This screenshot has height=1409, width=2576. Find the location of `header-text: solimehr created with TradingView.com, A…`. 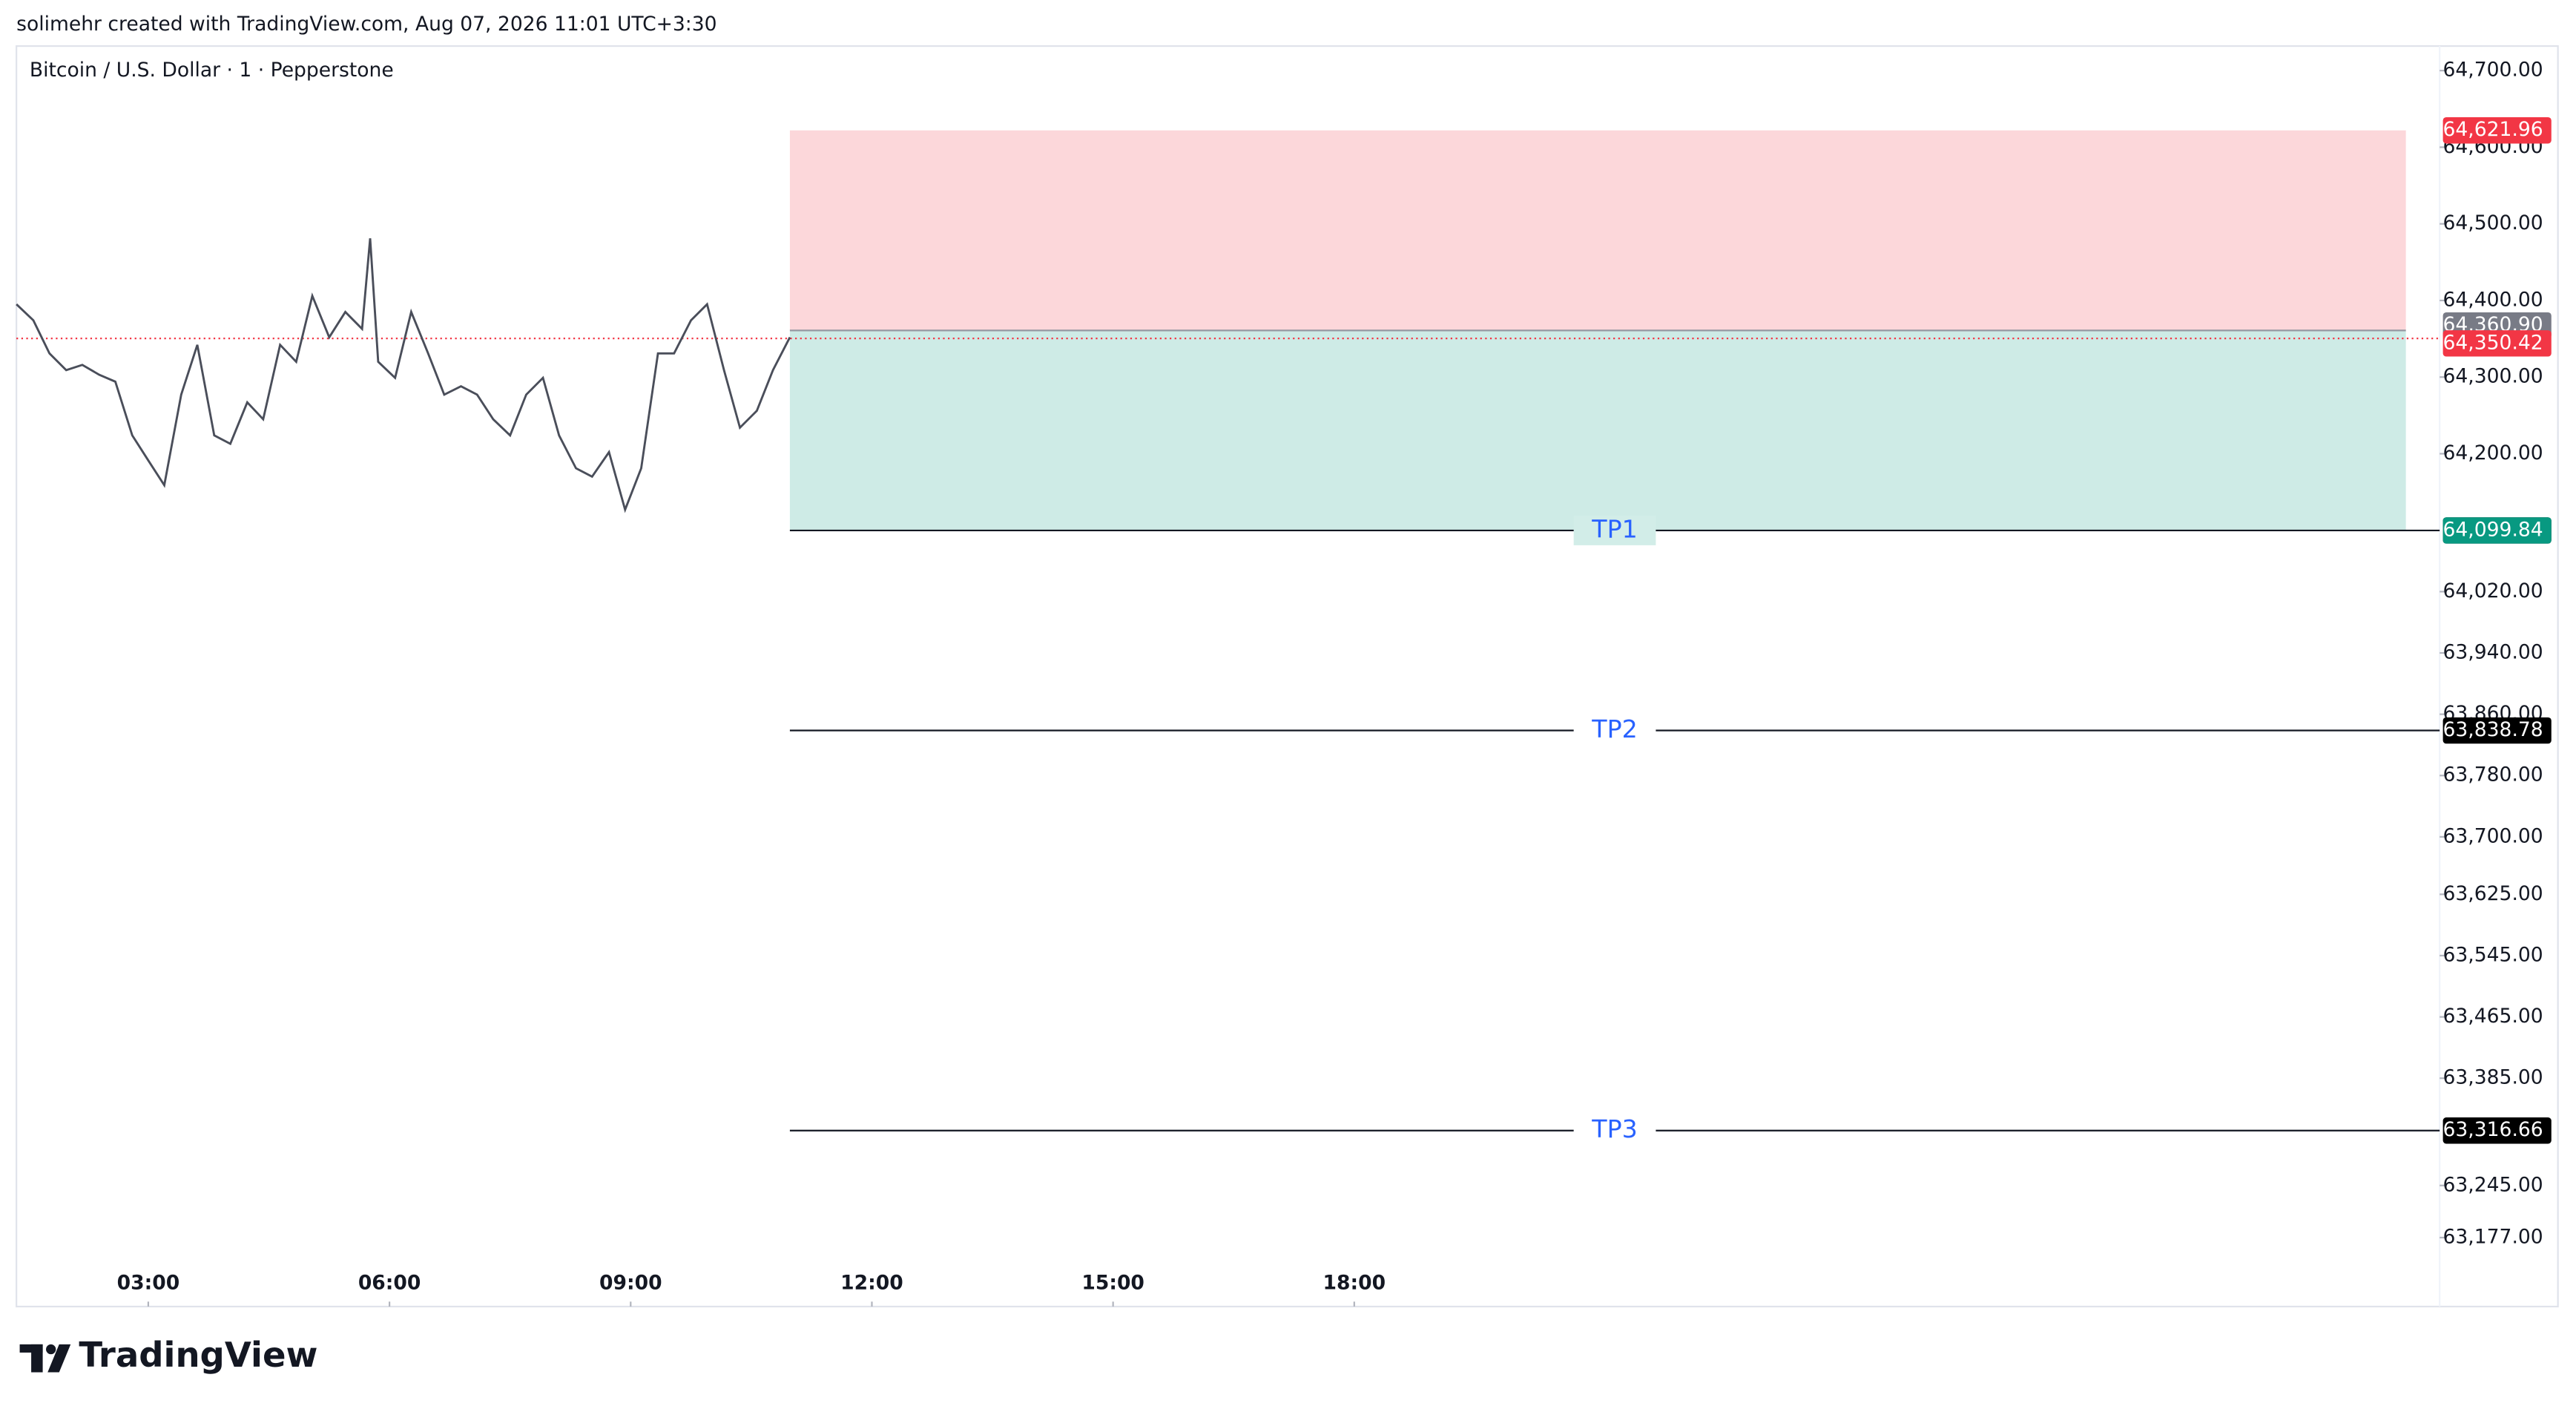

header-text: solimehr created with TradingView.com, A… is located at coordinates (366, 24).